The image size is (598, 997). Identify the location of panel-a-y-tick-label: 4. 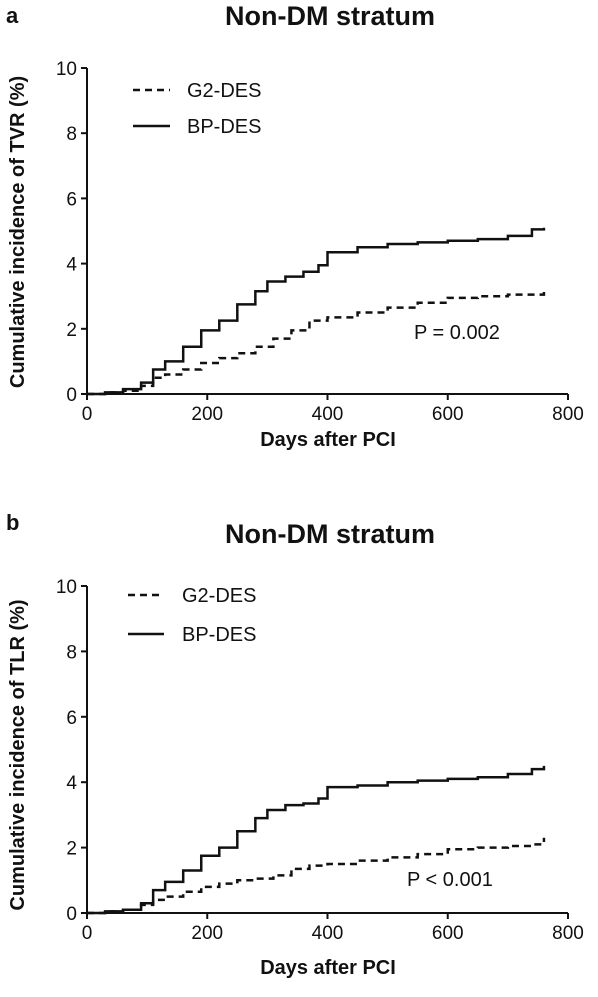
(71, 265).